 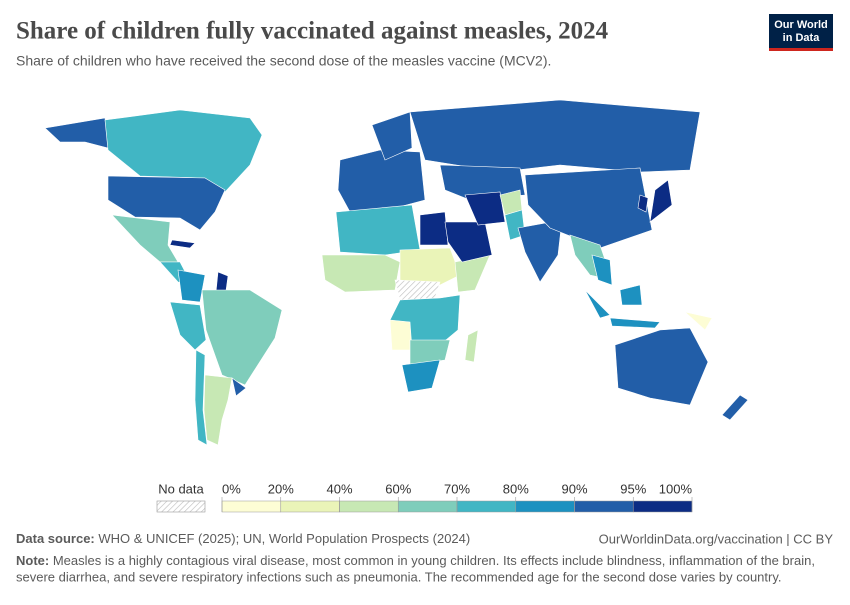 I want to click on legend-tick-label: 80%, so click(x=516, y=488).